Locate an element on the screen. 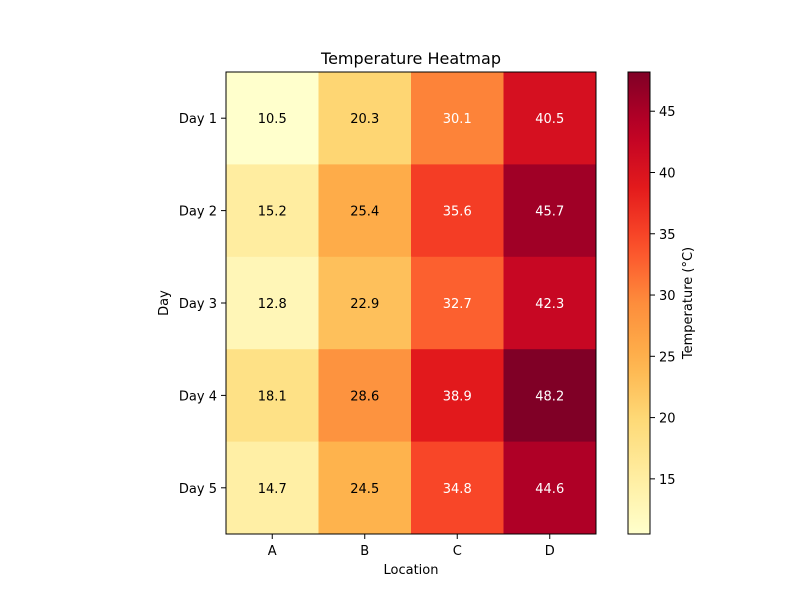 Image resolution: width=800 pixels, height=600 pixels. cell-value-label: 30.1 is located at coordinates (457, 119).